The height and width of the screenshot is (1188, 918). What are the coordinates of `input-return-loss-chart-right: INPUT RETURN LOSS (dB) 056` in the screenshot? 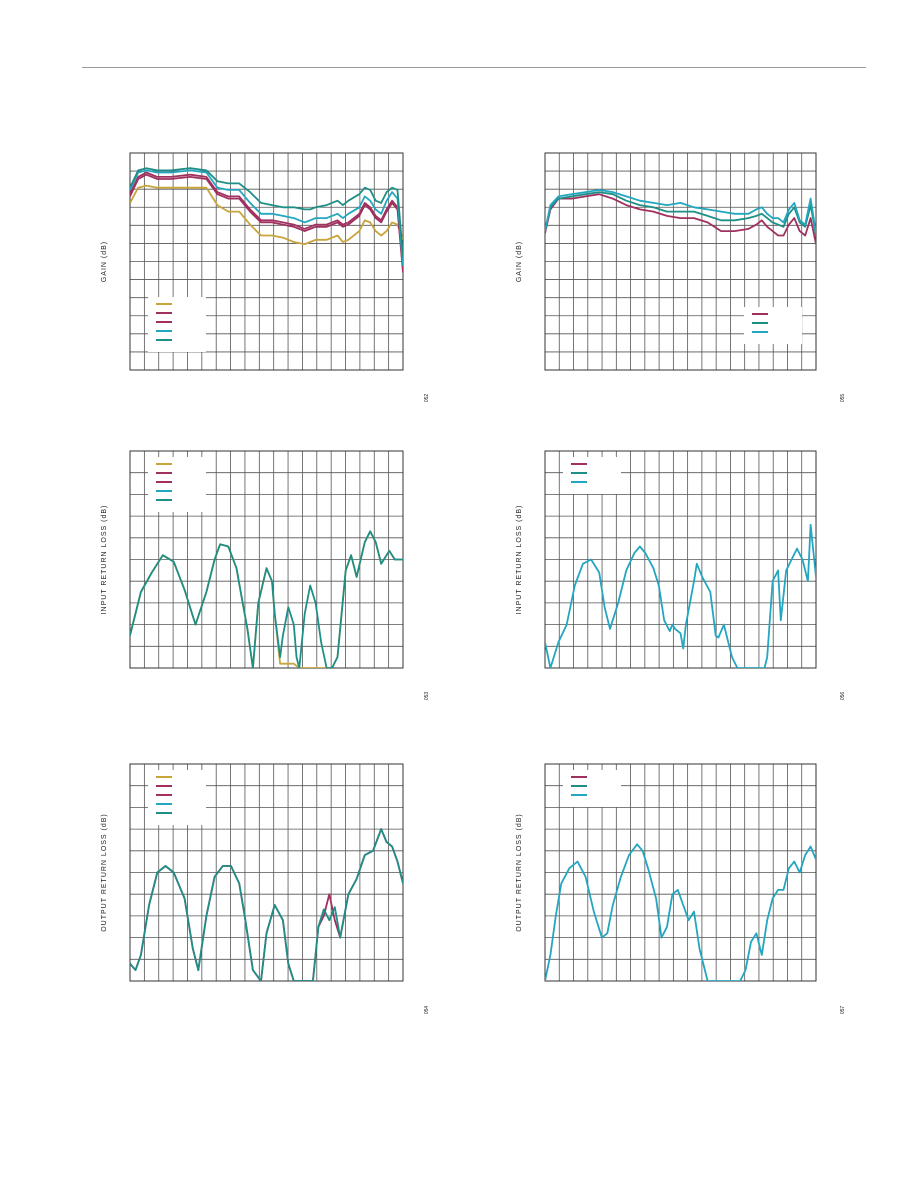 It's located at (681, 575).